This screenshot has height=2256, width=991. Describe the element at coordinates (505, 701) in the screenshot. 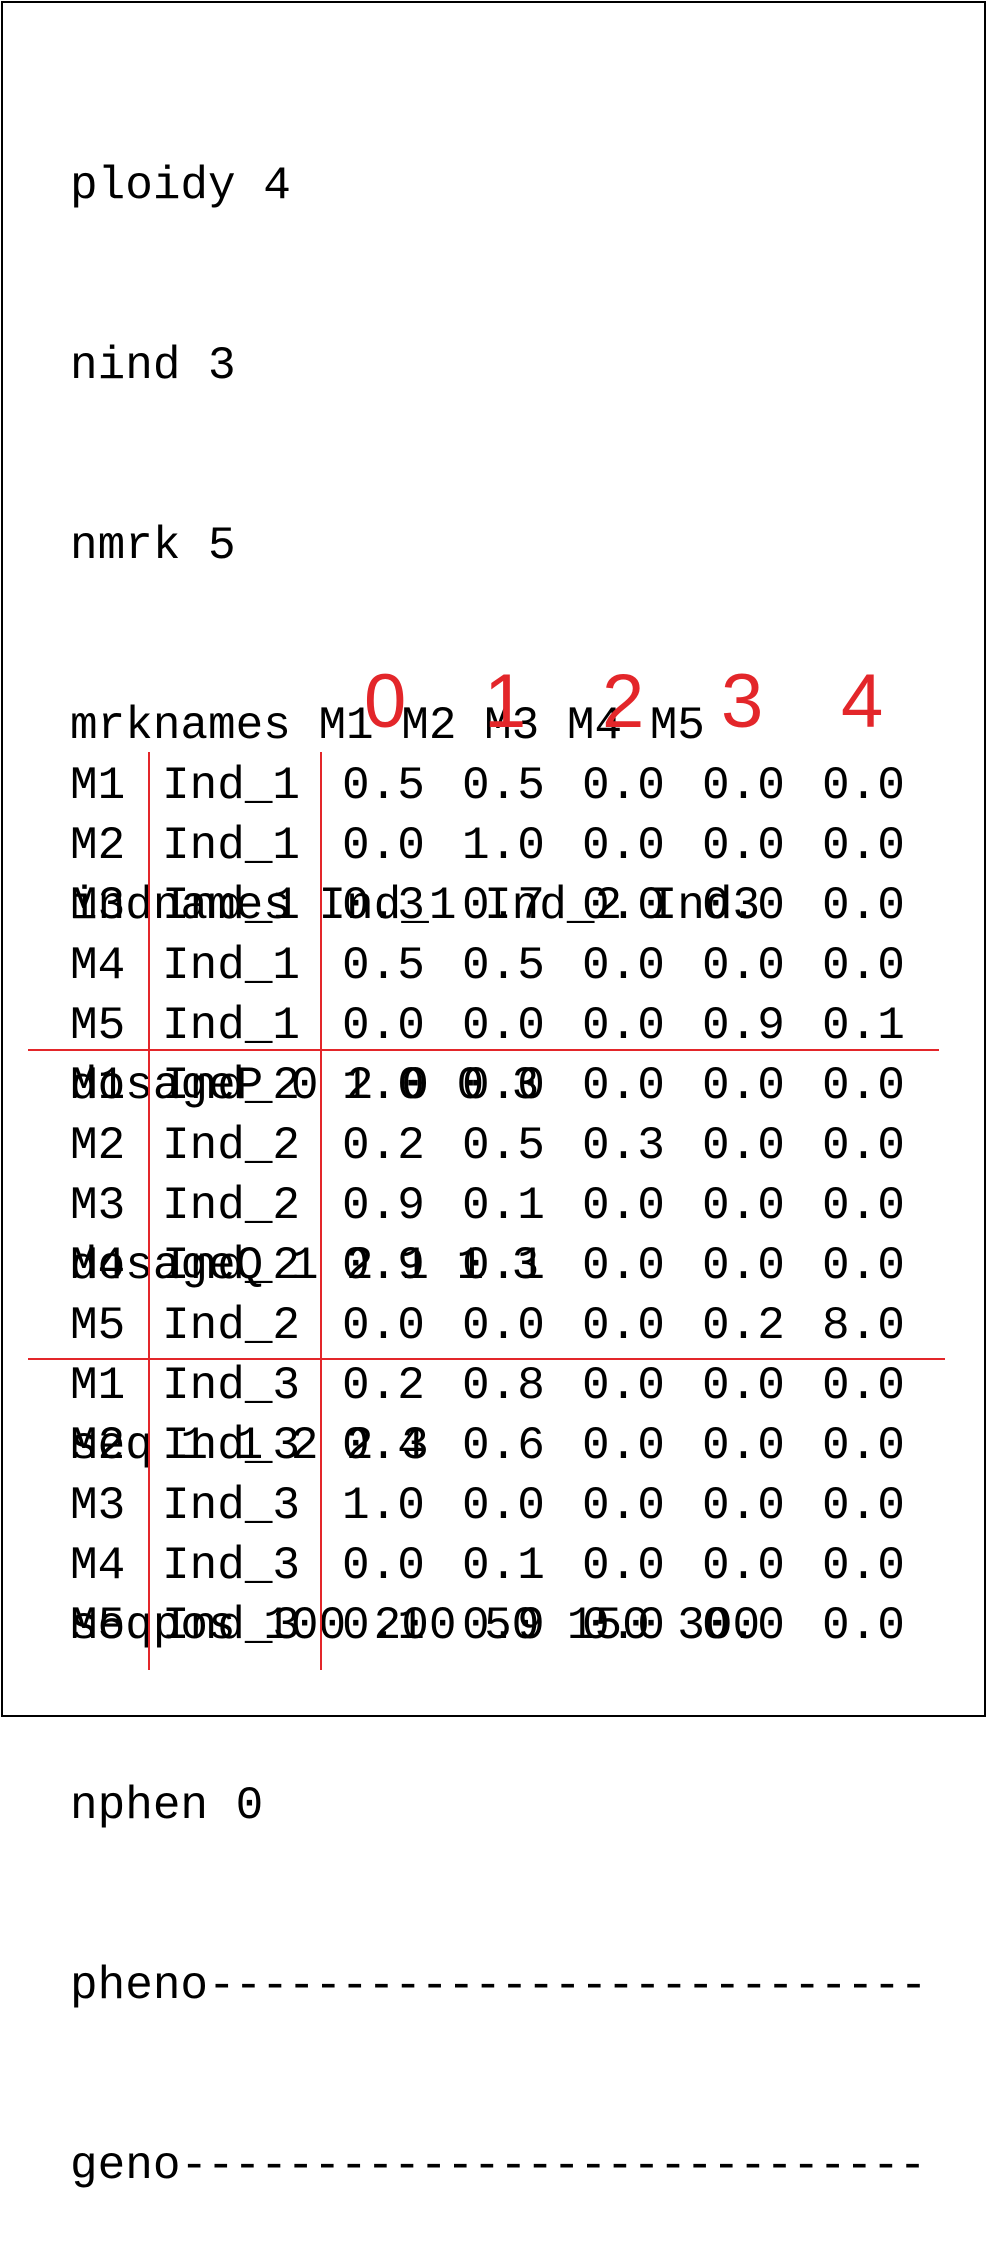

I see `genotype-column-label-1: 1` at that location.